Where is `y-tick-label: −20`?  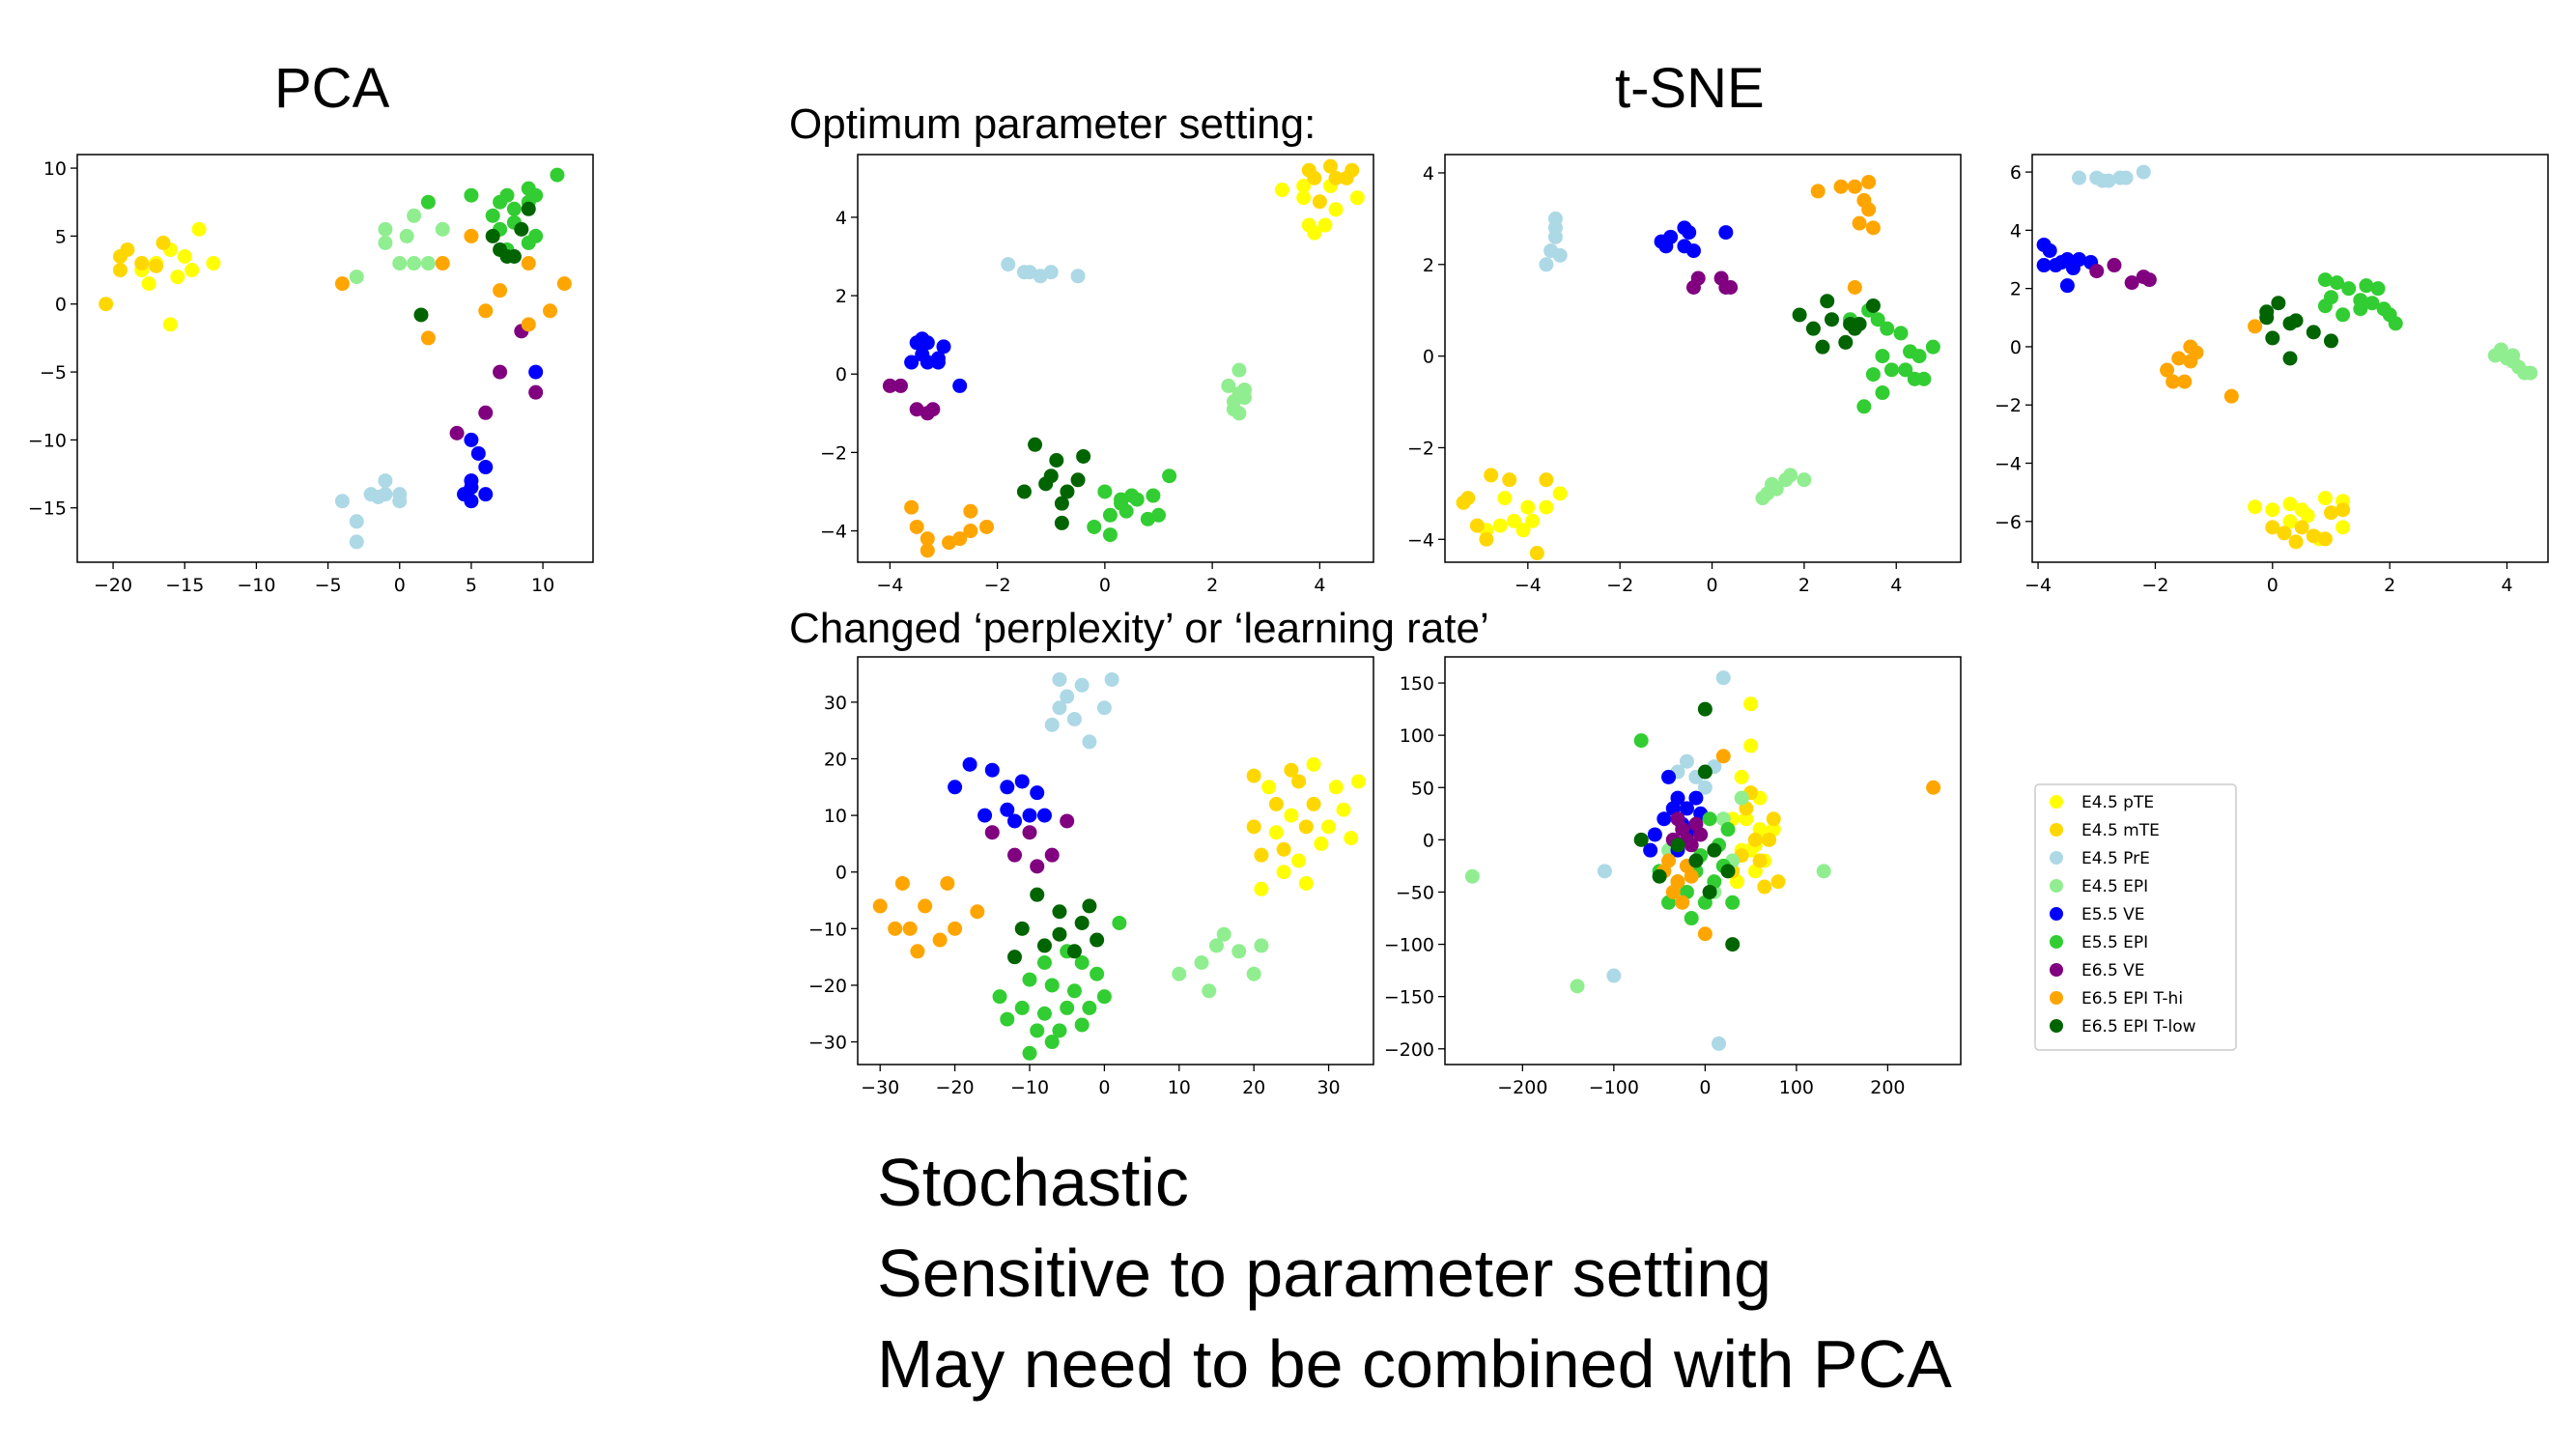
y-tick-label: −20 is located at coordinates (827, 986).